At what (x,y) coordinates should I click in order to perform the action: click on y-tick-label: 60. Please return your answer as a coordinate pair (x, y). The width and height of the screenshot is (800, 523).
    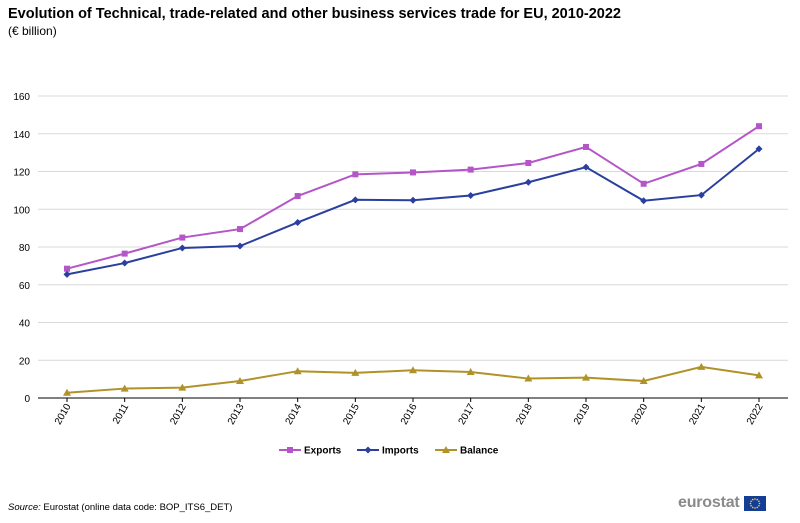
    Looking at the image, I should click on (25, 286).